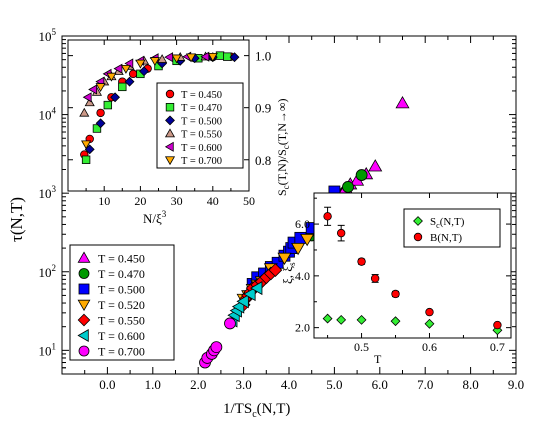 This screenshot has height=425, width=550. What do you see at coordinates (153, 384) in the screenshot?
I see `main-x-tick-label: 1.0` at bounding box center [153, 384].